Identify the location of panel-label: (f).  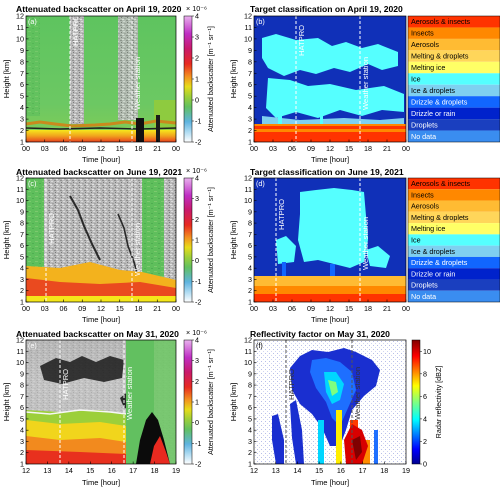
(259, 345).